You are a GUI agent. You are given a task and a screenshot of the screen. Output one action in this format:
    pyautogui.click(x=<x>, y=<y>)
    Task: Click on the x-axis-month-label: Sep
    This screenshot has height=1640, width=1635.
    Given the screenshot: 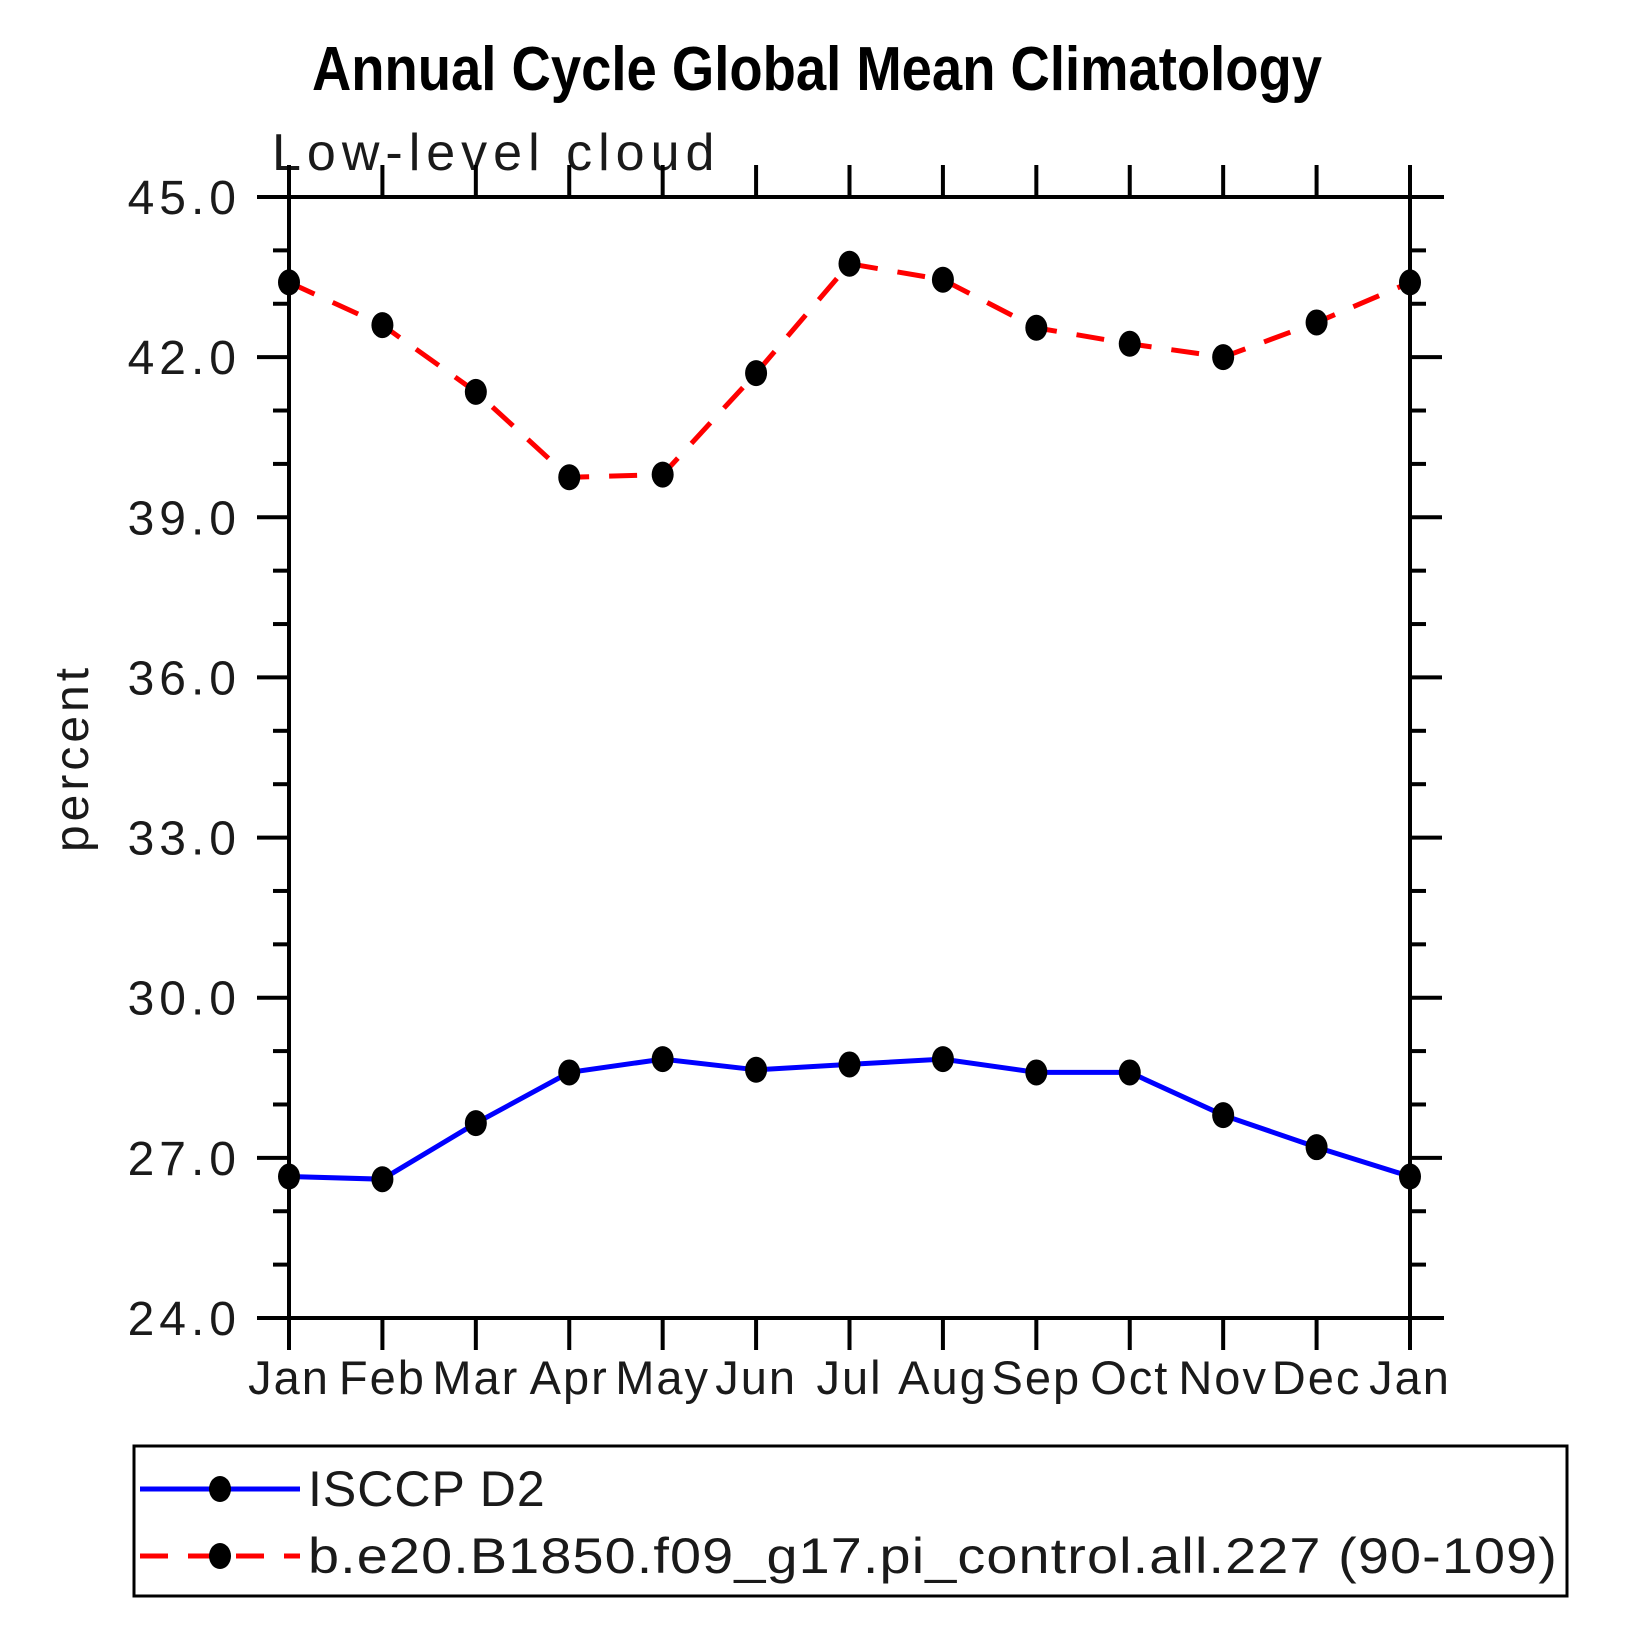 What is the action you would take?
    pyautogui.click(x=1037, y=1377)
    